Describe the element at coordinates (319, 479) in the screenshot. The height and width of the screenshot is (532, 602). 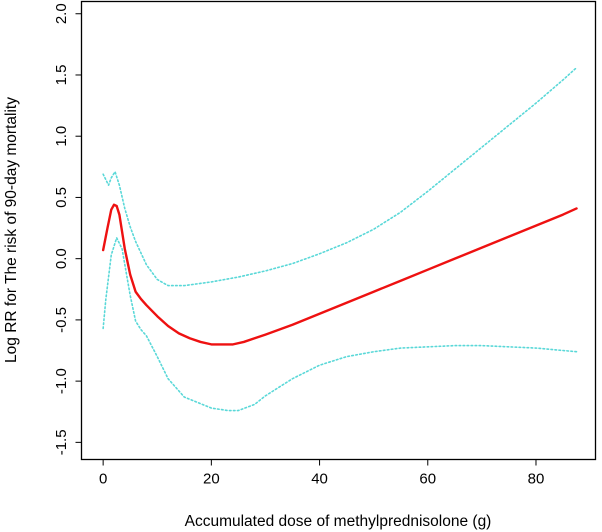
I see `x-tick-label: 40` at that location.